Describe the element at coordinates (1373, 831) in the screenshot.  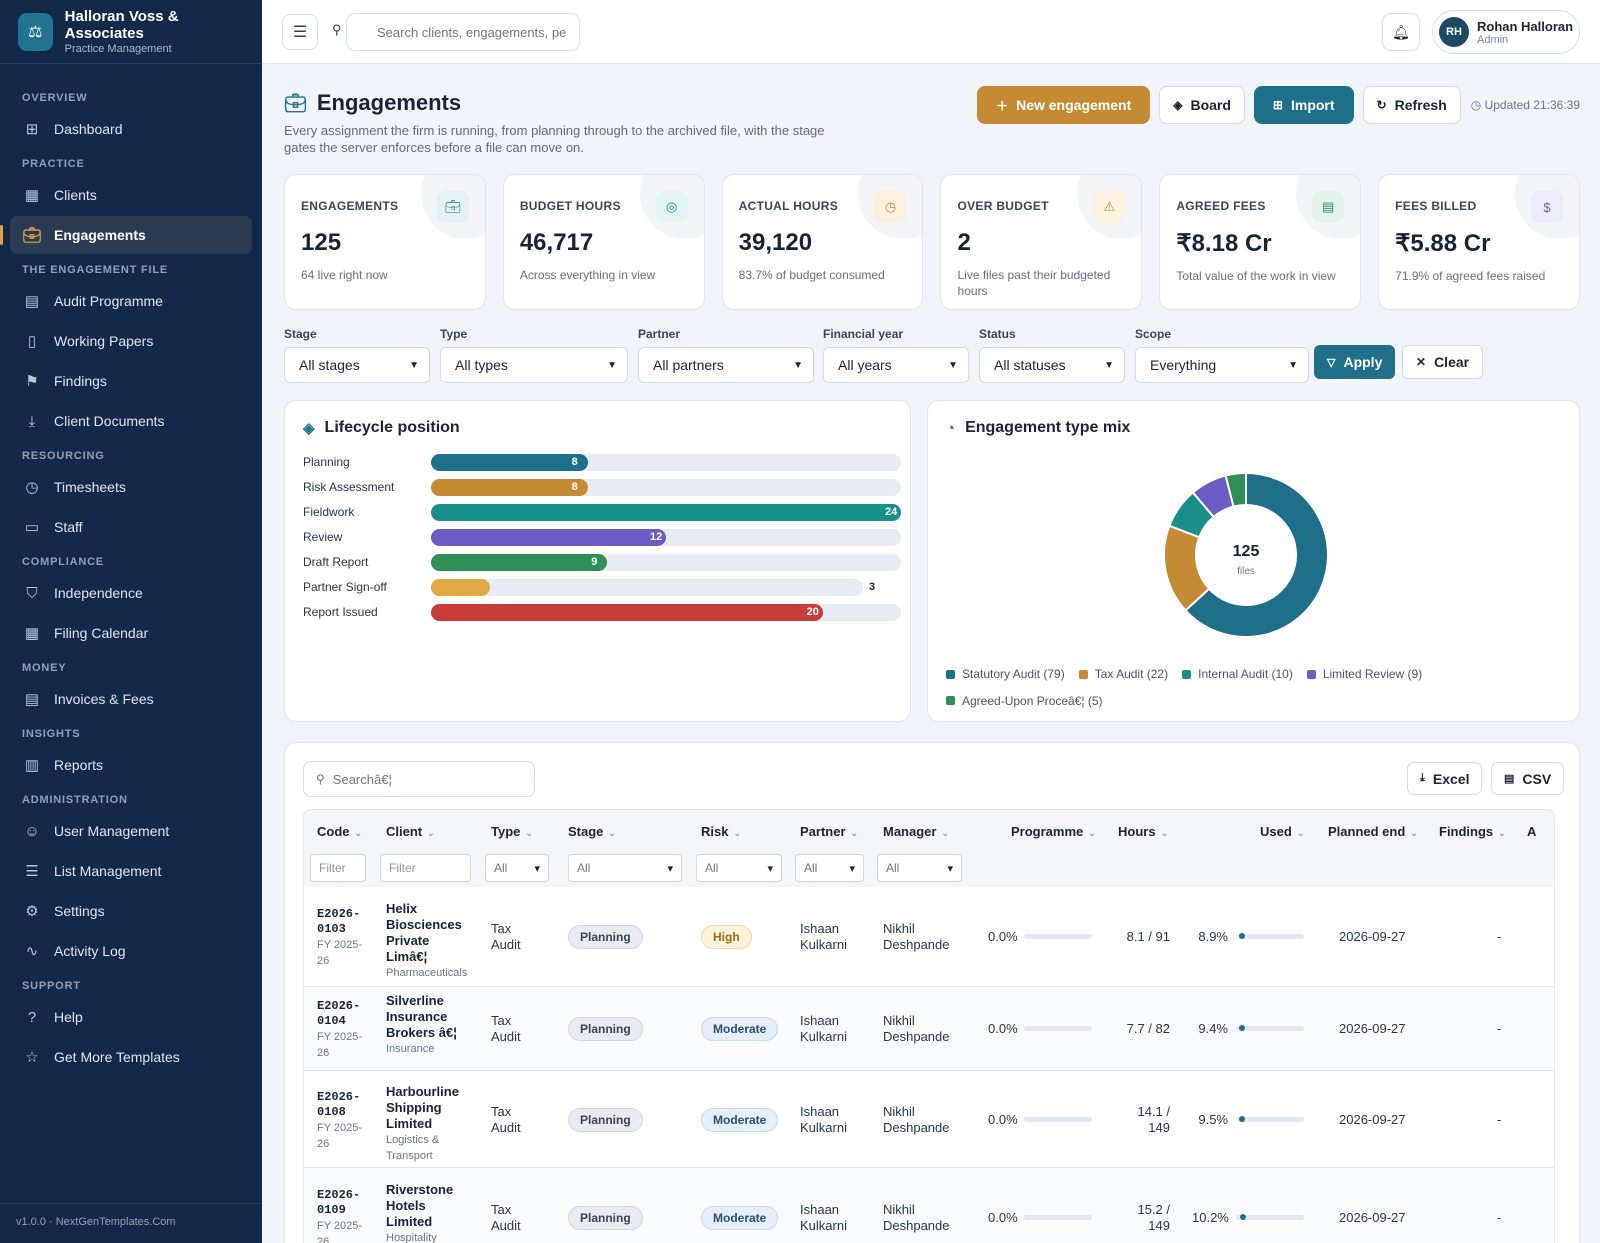
I see `column-header-planned-end: Planned end ⌄` at that location.